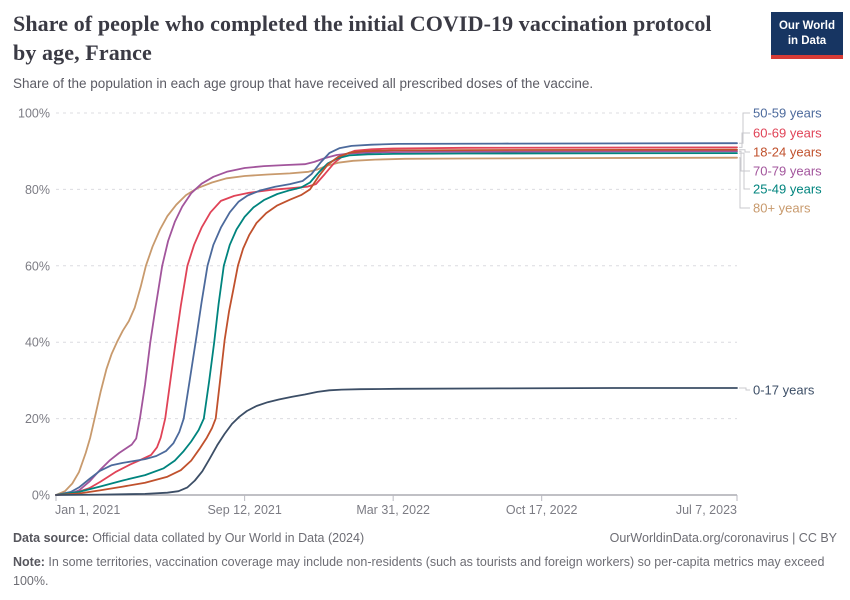 This screenshot has height=600, width=850. Describe the element at coordinates (744, 161) in the screenshot. I see `legend-connector-70-79-years` at that location.